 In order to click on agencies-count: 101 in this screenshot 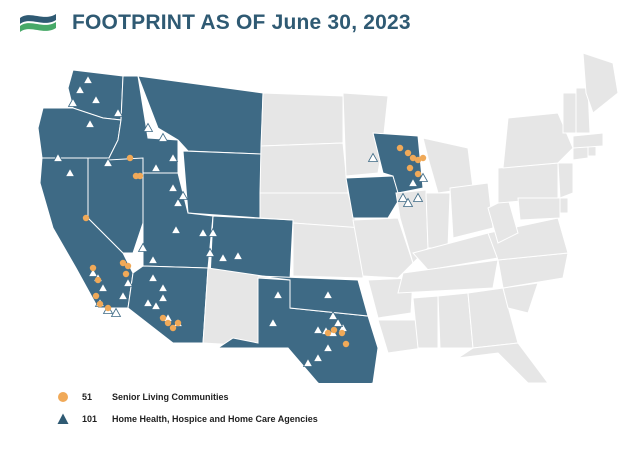, I will do `click(90, 419)`.